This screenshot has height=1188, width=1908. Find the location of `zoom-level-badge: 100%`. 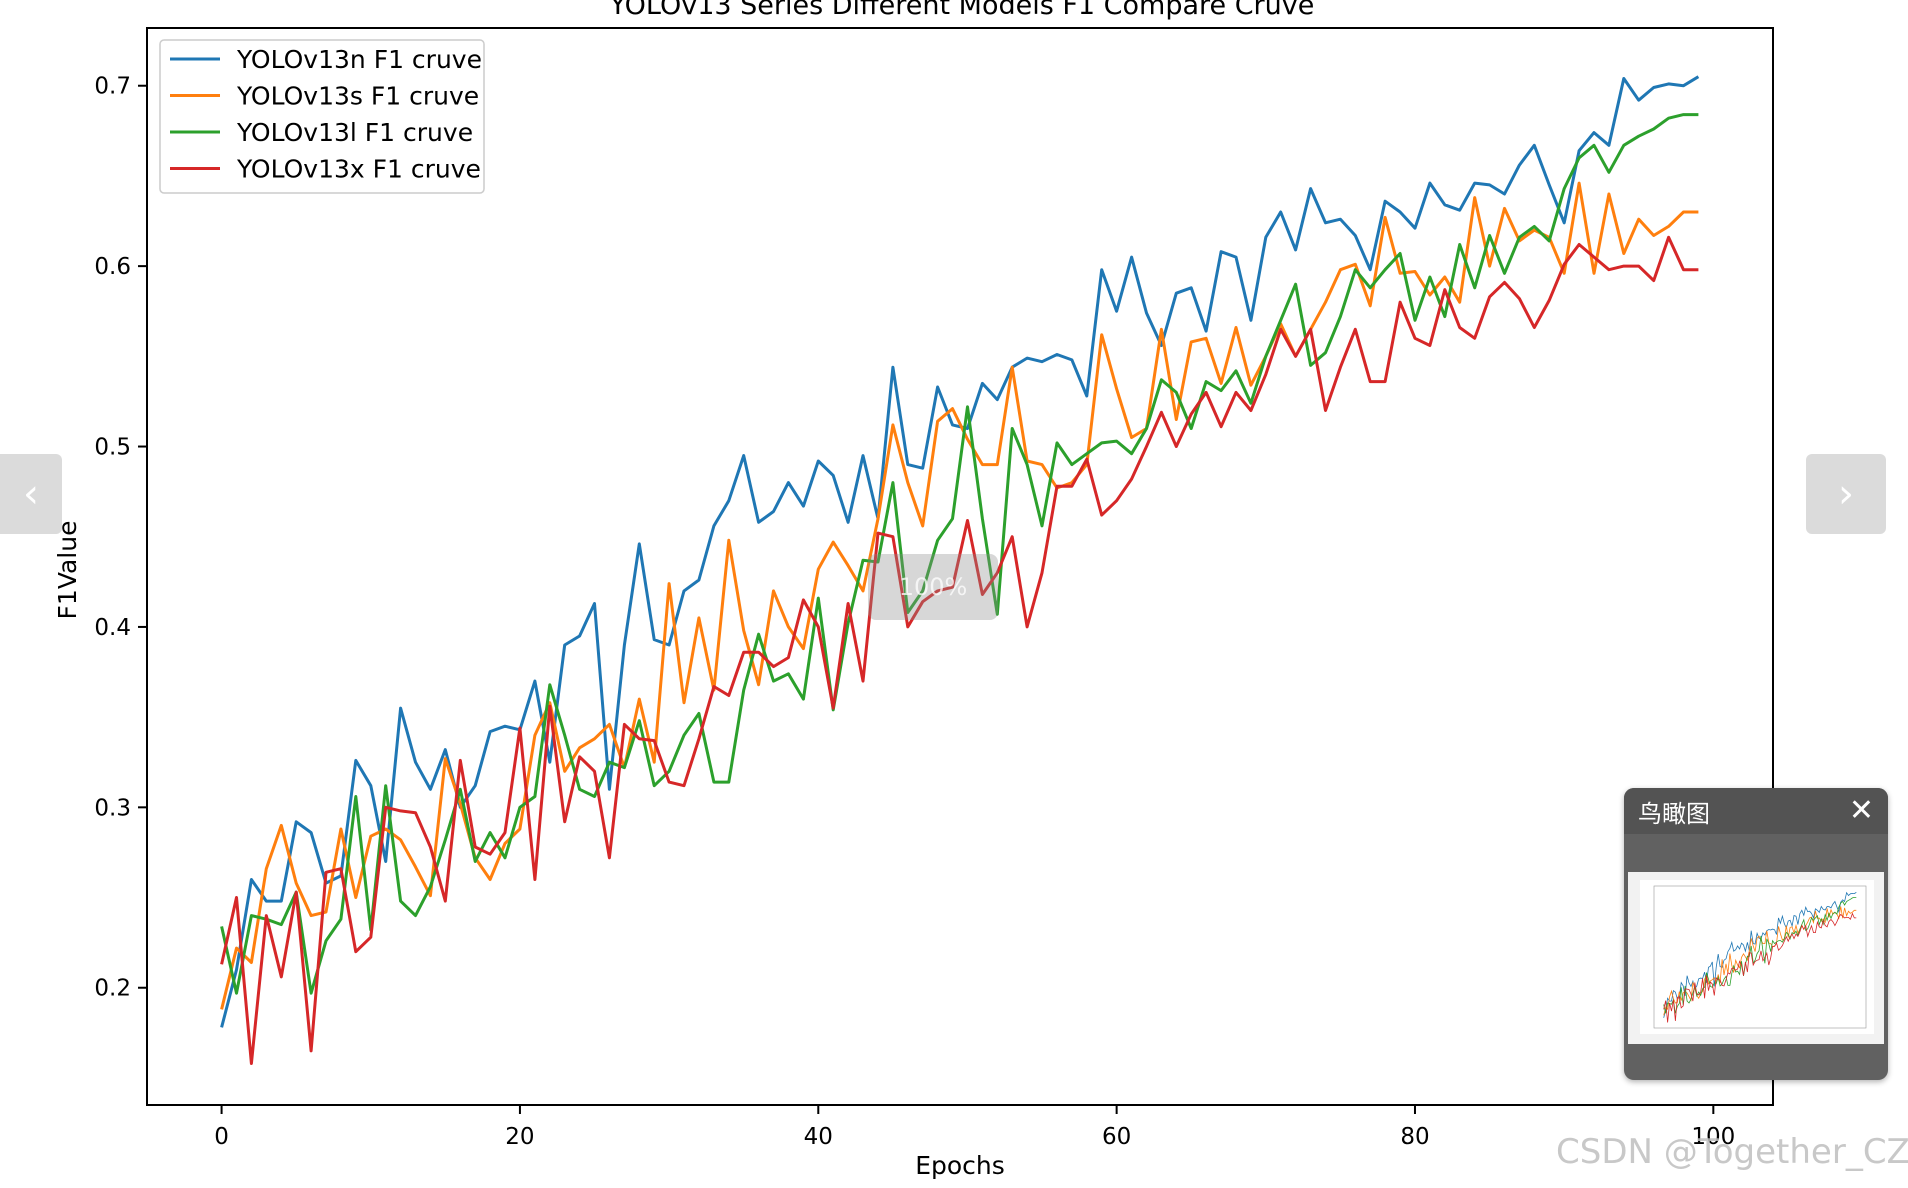

zoom-level-badge: 100% is located at coordinates (933, 587).